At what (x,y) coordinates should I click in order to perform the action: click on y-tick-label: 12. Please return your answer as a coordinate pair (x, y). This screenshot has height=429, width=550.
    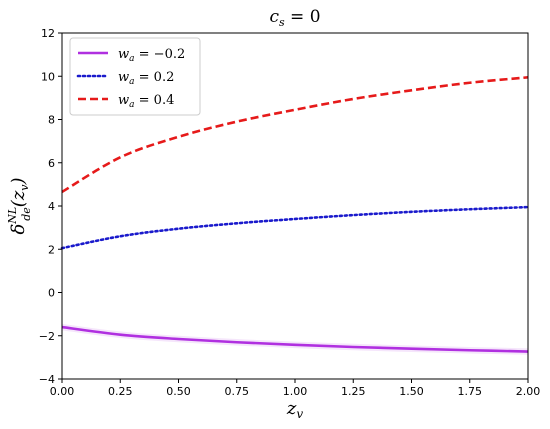
    Looking at the image, I should click on (48, 33).